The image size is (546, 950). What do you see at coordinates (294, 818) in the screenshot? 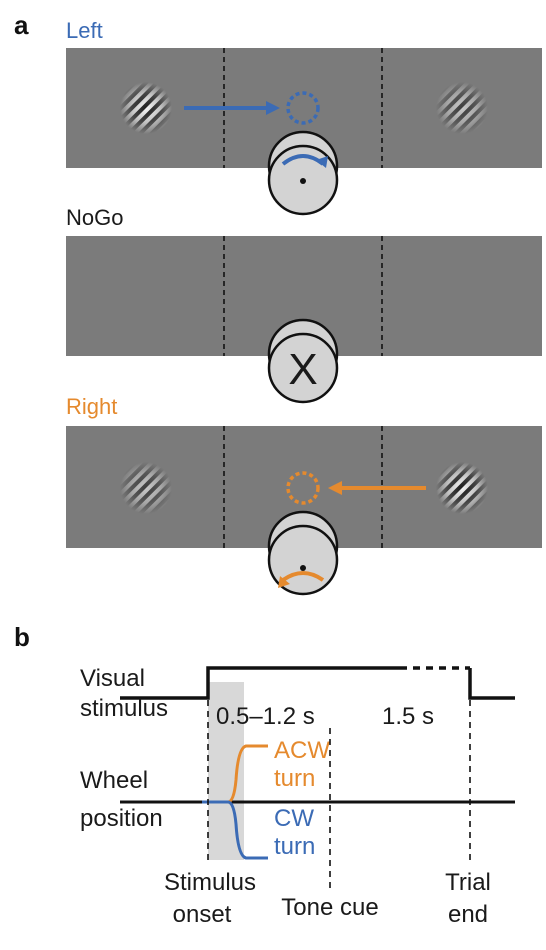
I see `cw-label-1: CW` at bounding box center [294, 818].